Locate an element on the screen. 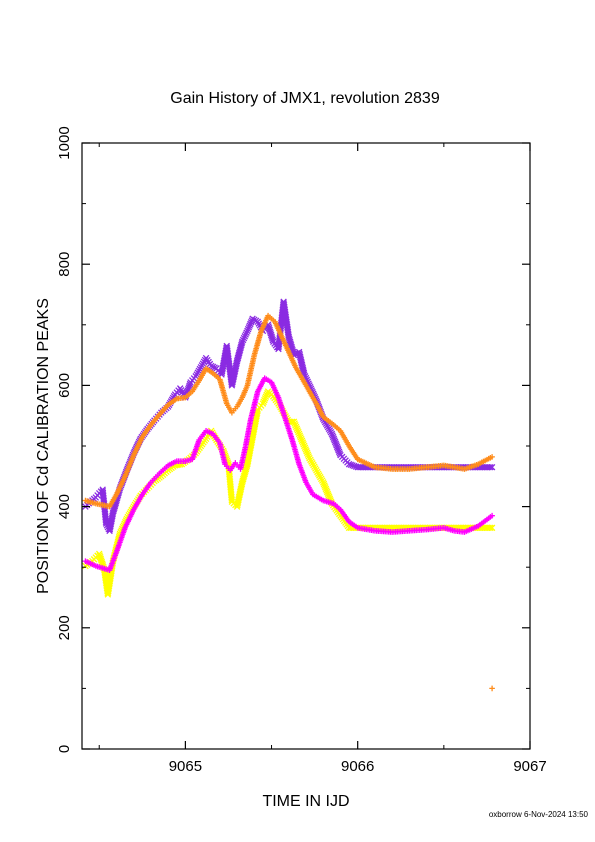 The image size is (595, 842). y-axis-label: POSITION OF Cd CALIBRATION PEAKS is located at coordinates (43, 446).